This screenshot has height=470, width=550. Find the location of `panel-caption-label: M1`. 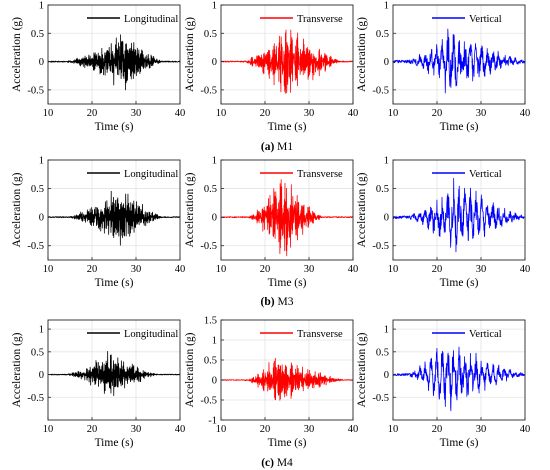

panel-caption-label: M1 is located at coordinates (283, 147).